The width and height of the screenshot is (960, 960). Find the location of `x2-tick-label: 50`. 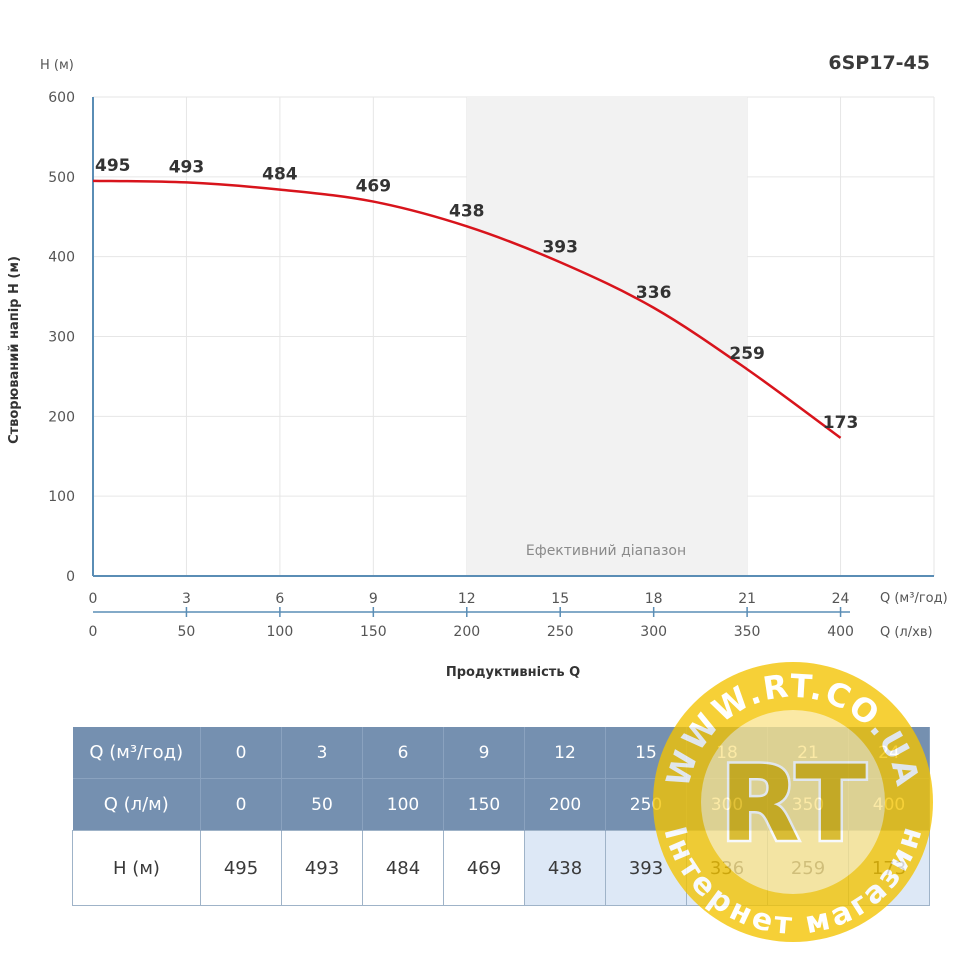

x2-tick-label: 50 is located at coordinates (187, 632).